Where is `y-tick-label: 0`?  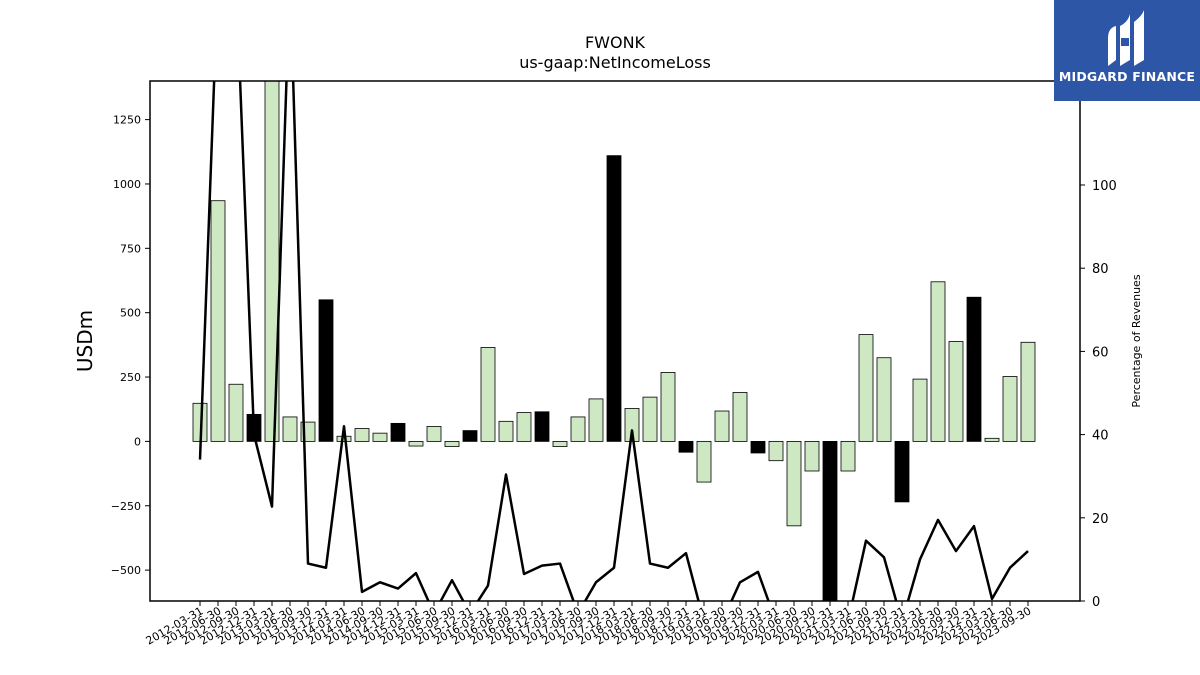
y-tick-label: 0 is located at coordinates (137, 441).